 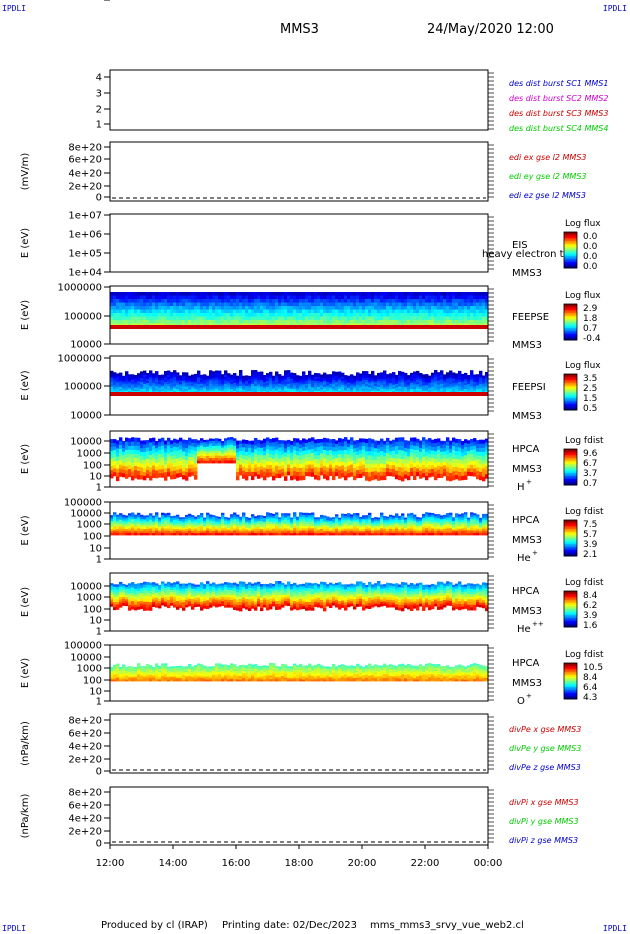 What do you see at coordinates (520, 245) in the screenshot?
I see `eis-instrument: EIS` at bounding box center [520, 245].